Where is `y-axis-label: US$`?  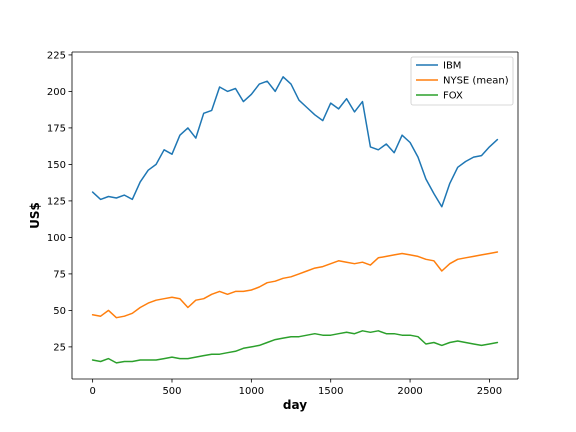
y-axis-label: US$ is located at coordinates (35, 215).